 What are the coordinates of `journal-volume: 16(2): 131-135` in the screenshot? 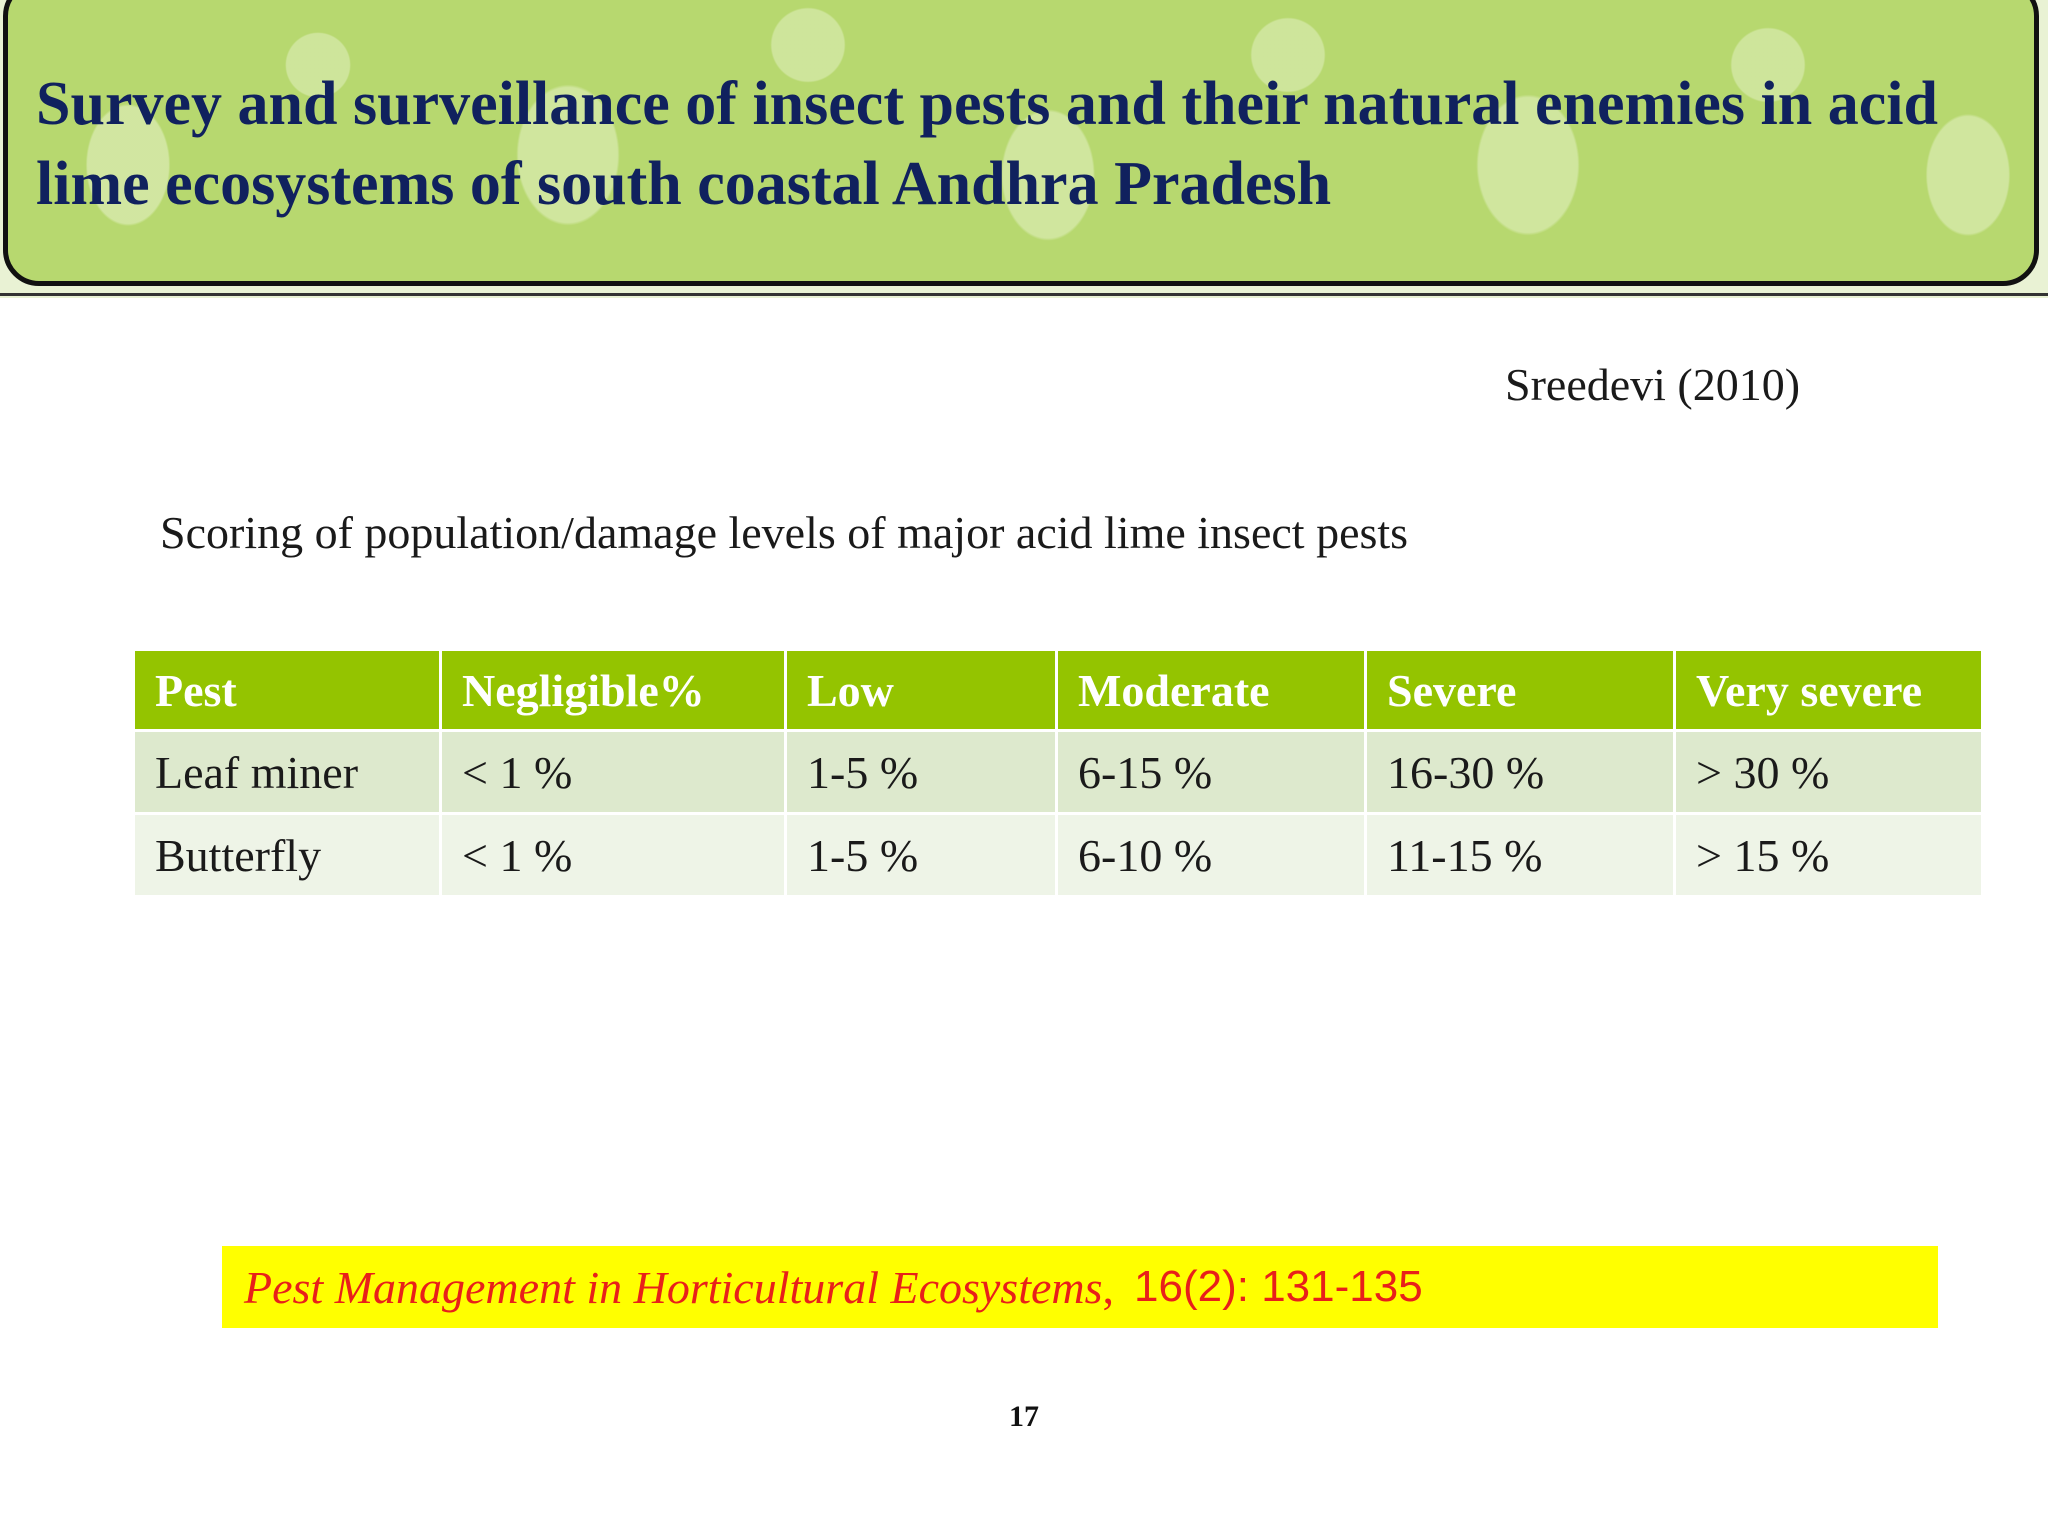 It's located at (1278, 1286).